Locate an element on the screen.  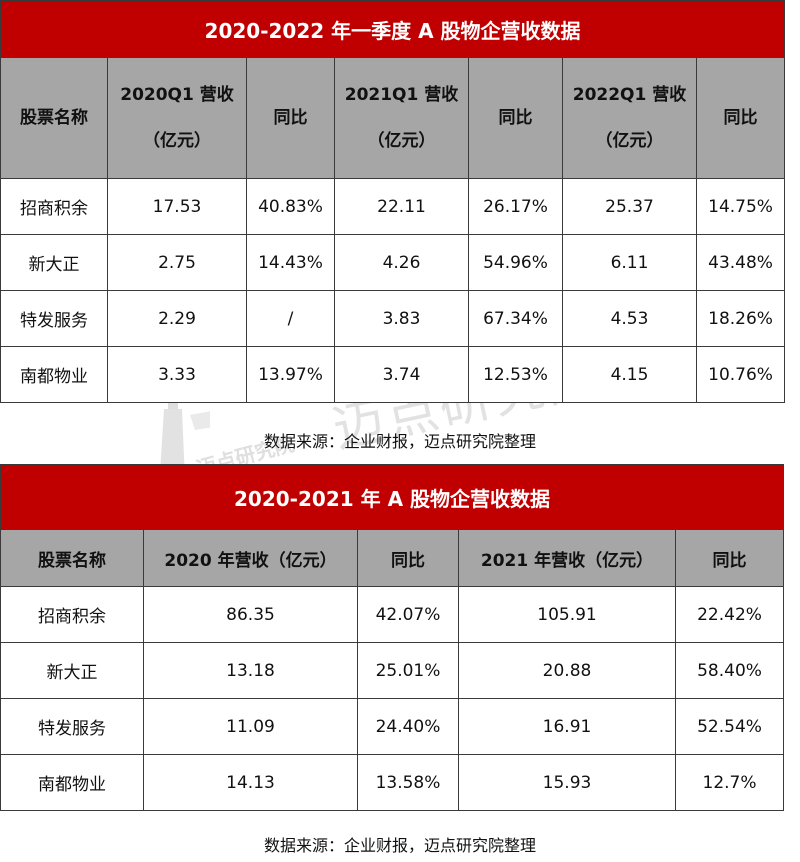
cell-value: 26.17% is located at coordinates (515, 206).